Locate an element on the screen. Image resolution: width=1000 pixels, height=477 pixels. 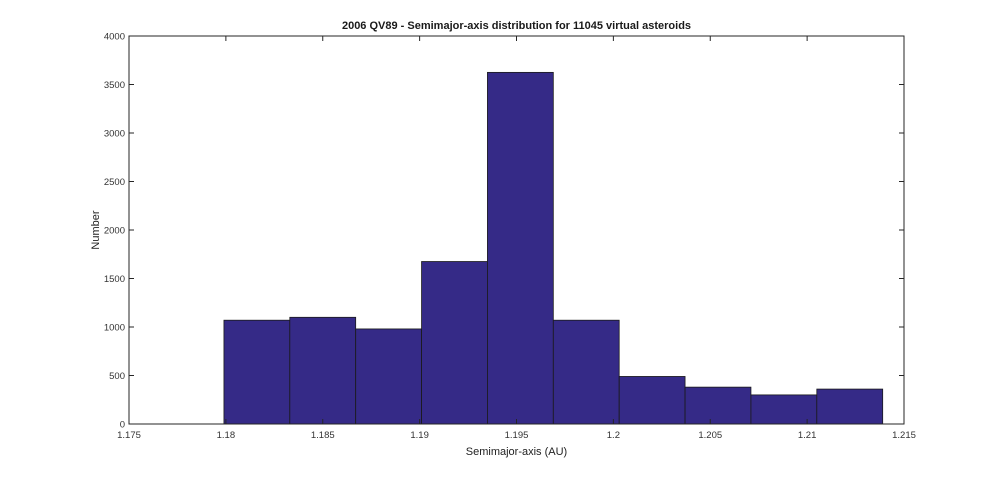
x-tick-label: 1.2 is located at coordinates (613, 435).